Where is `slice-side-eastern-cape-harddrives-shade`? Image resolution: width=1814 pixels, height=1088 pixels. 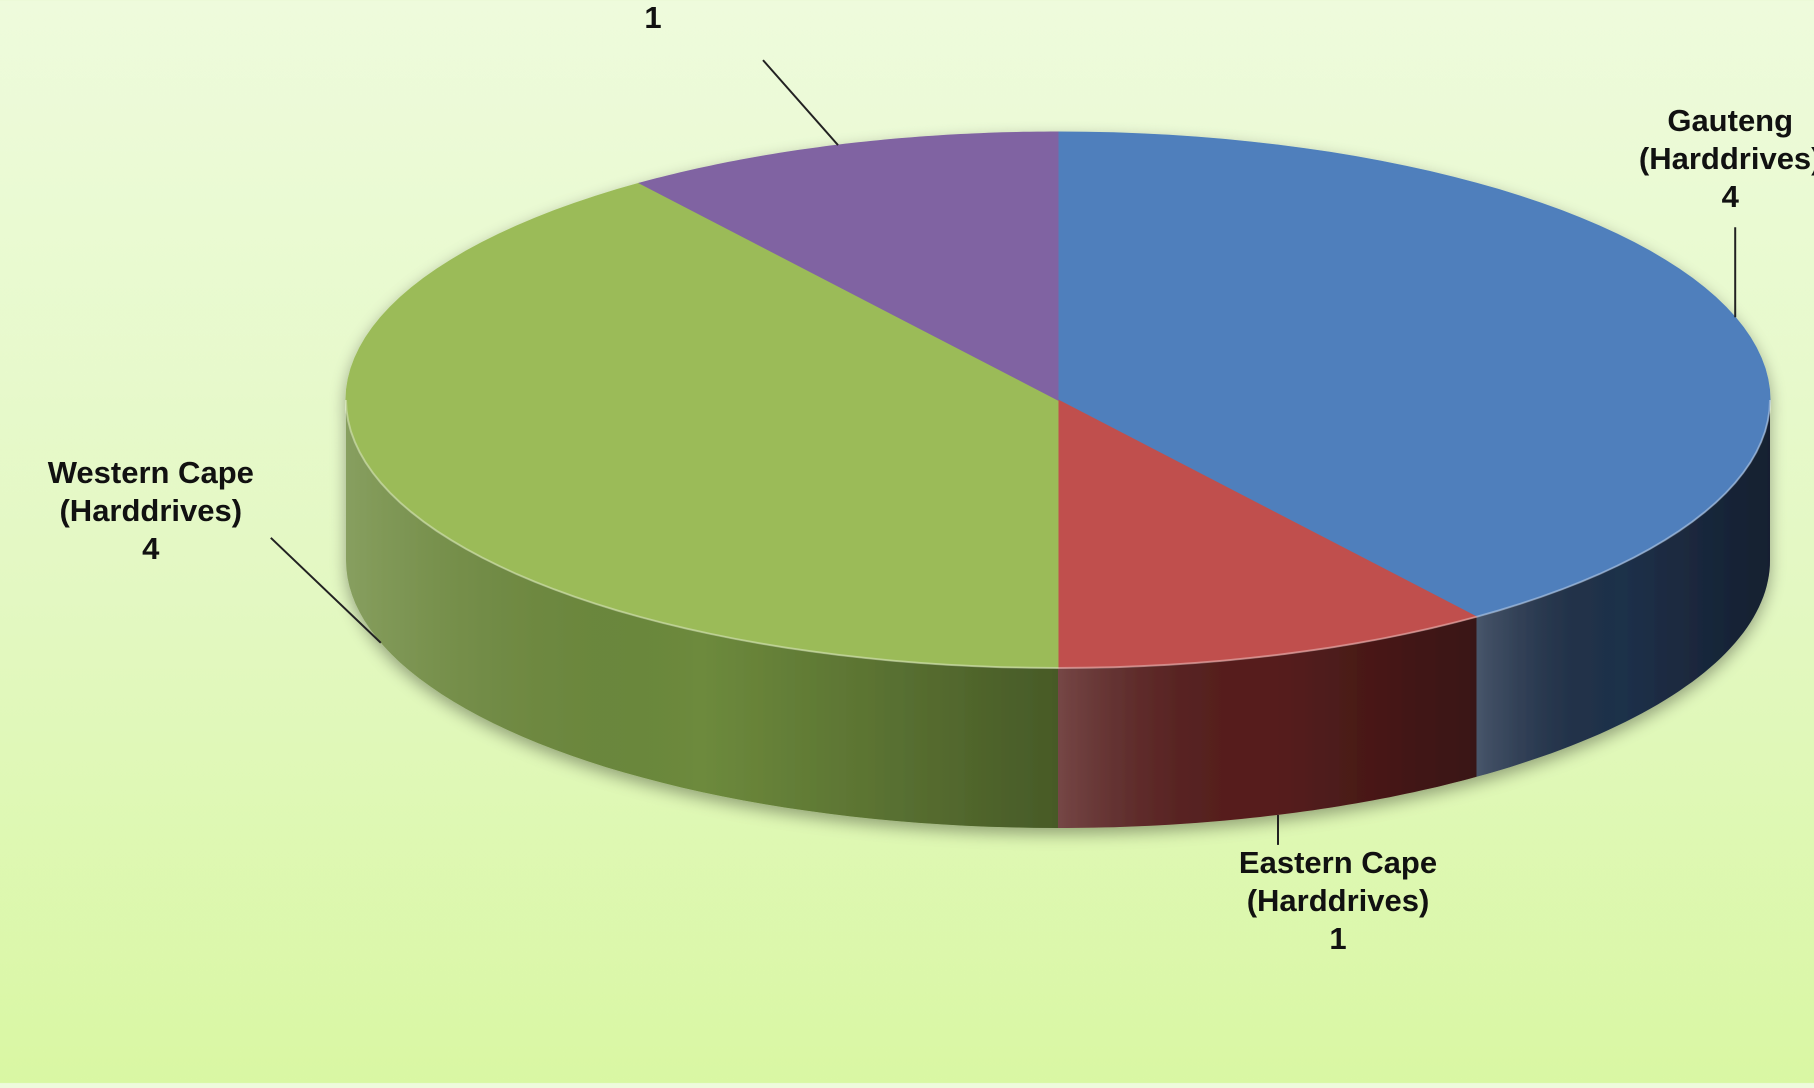
slice-side-eastern-cape-harddrives-shade is located at coordinates (1267, 722).